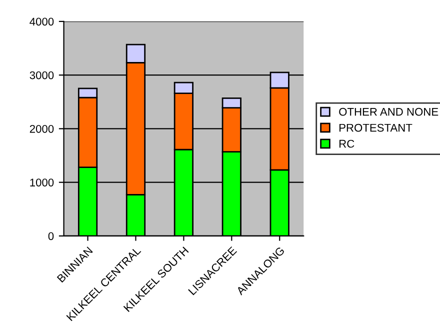 This screenshot has height=330, width=440. Describe the element at coordinates (346, 144) in the screenshot. I see `legend-label: RC` at that location.